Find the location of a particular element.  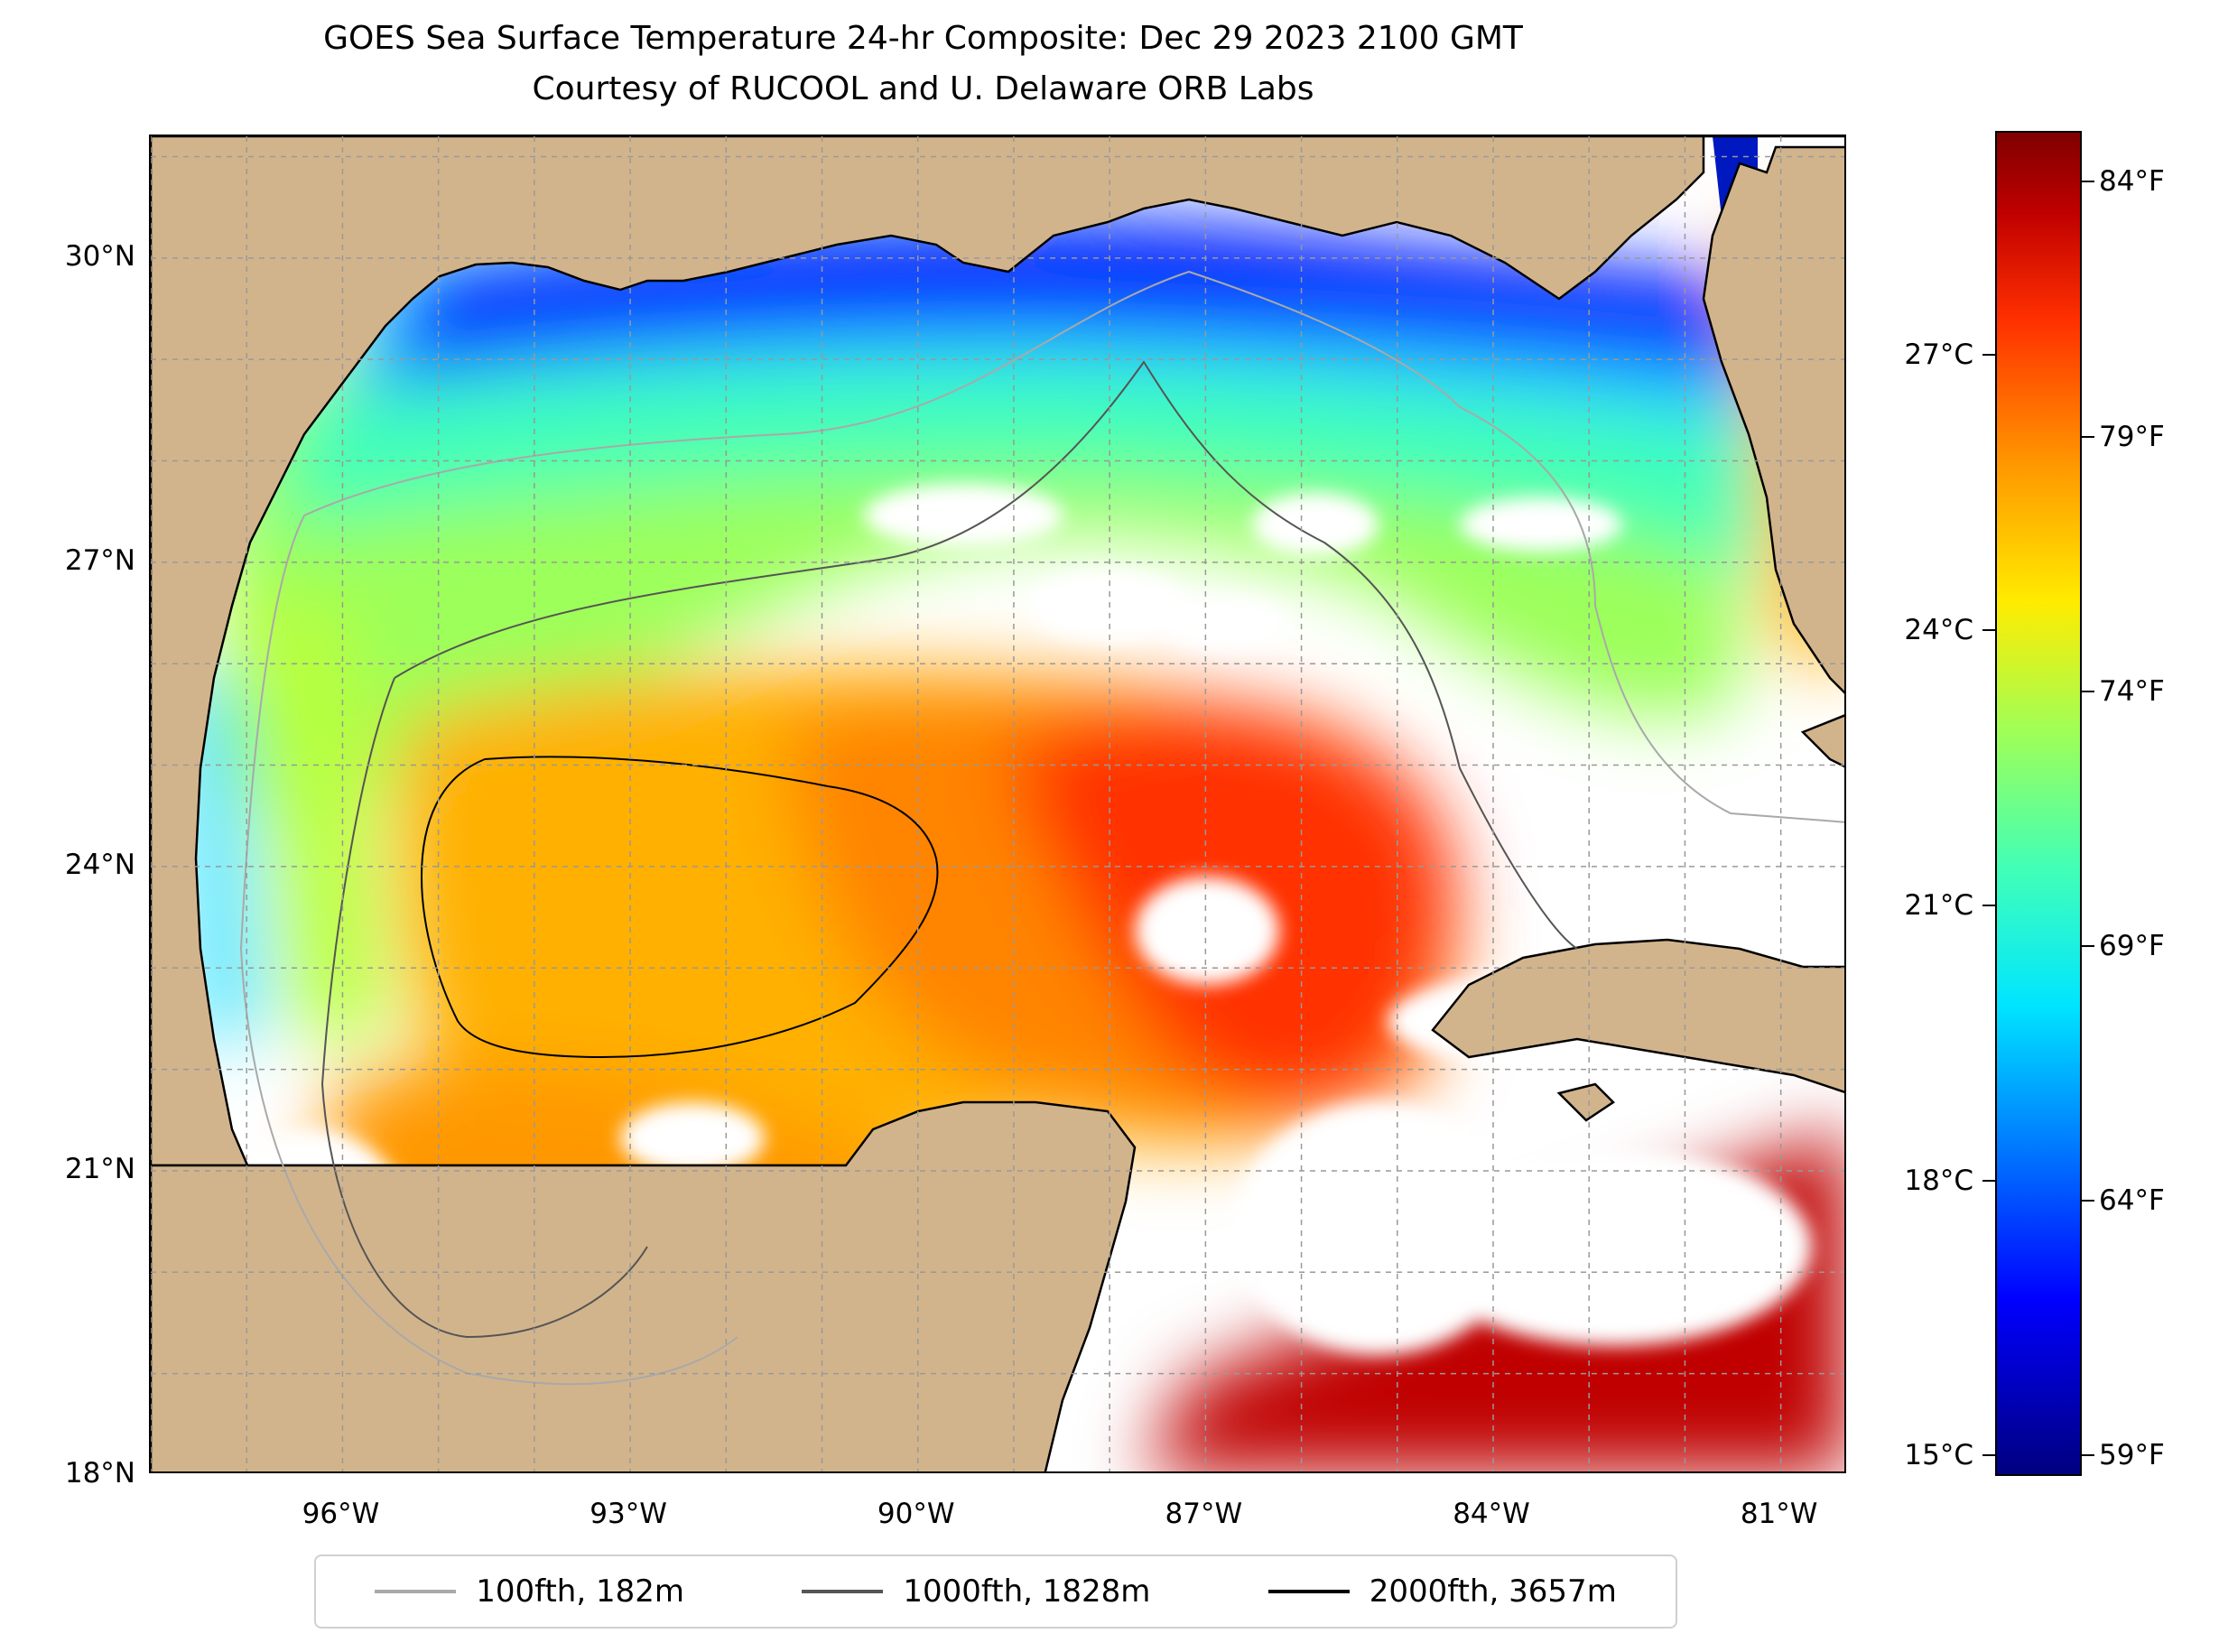

legend-item-100fth: 100fth, 182m is located at coordinates (529, 1591).